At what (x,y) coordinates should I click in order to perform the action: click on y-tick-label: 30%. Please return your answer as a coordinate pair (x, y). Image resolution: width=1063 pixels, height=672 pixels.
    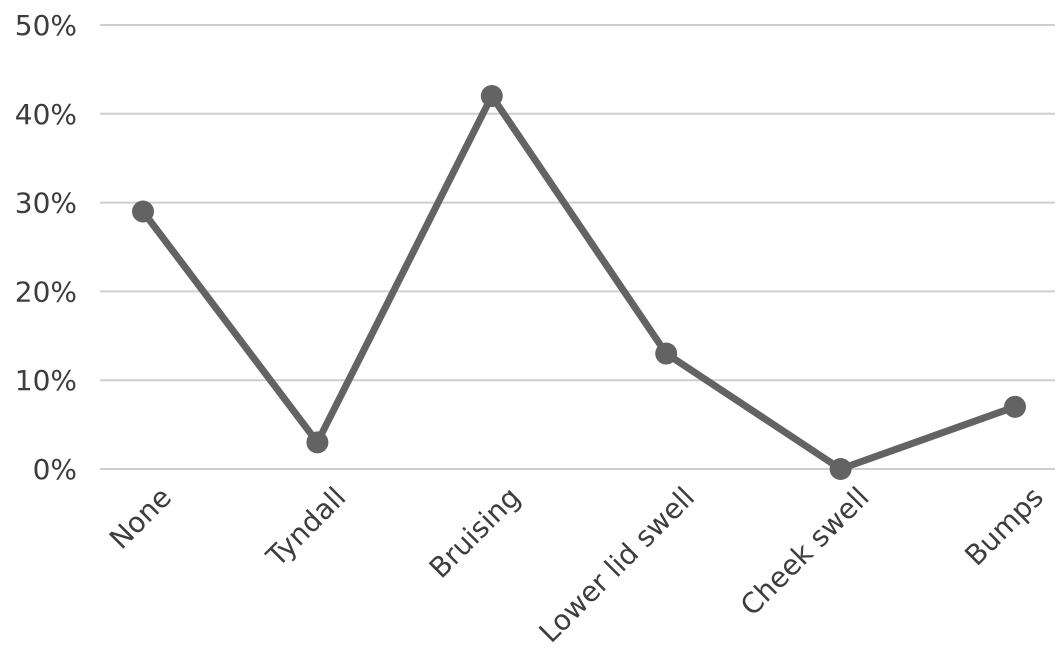
    Looking at the image, I should click on (46, 203).